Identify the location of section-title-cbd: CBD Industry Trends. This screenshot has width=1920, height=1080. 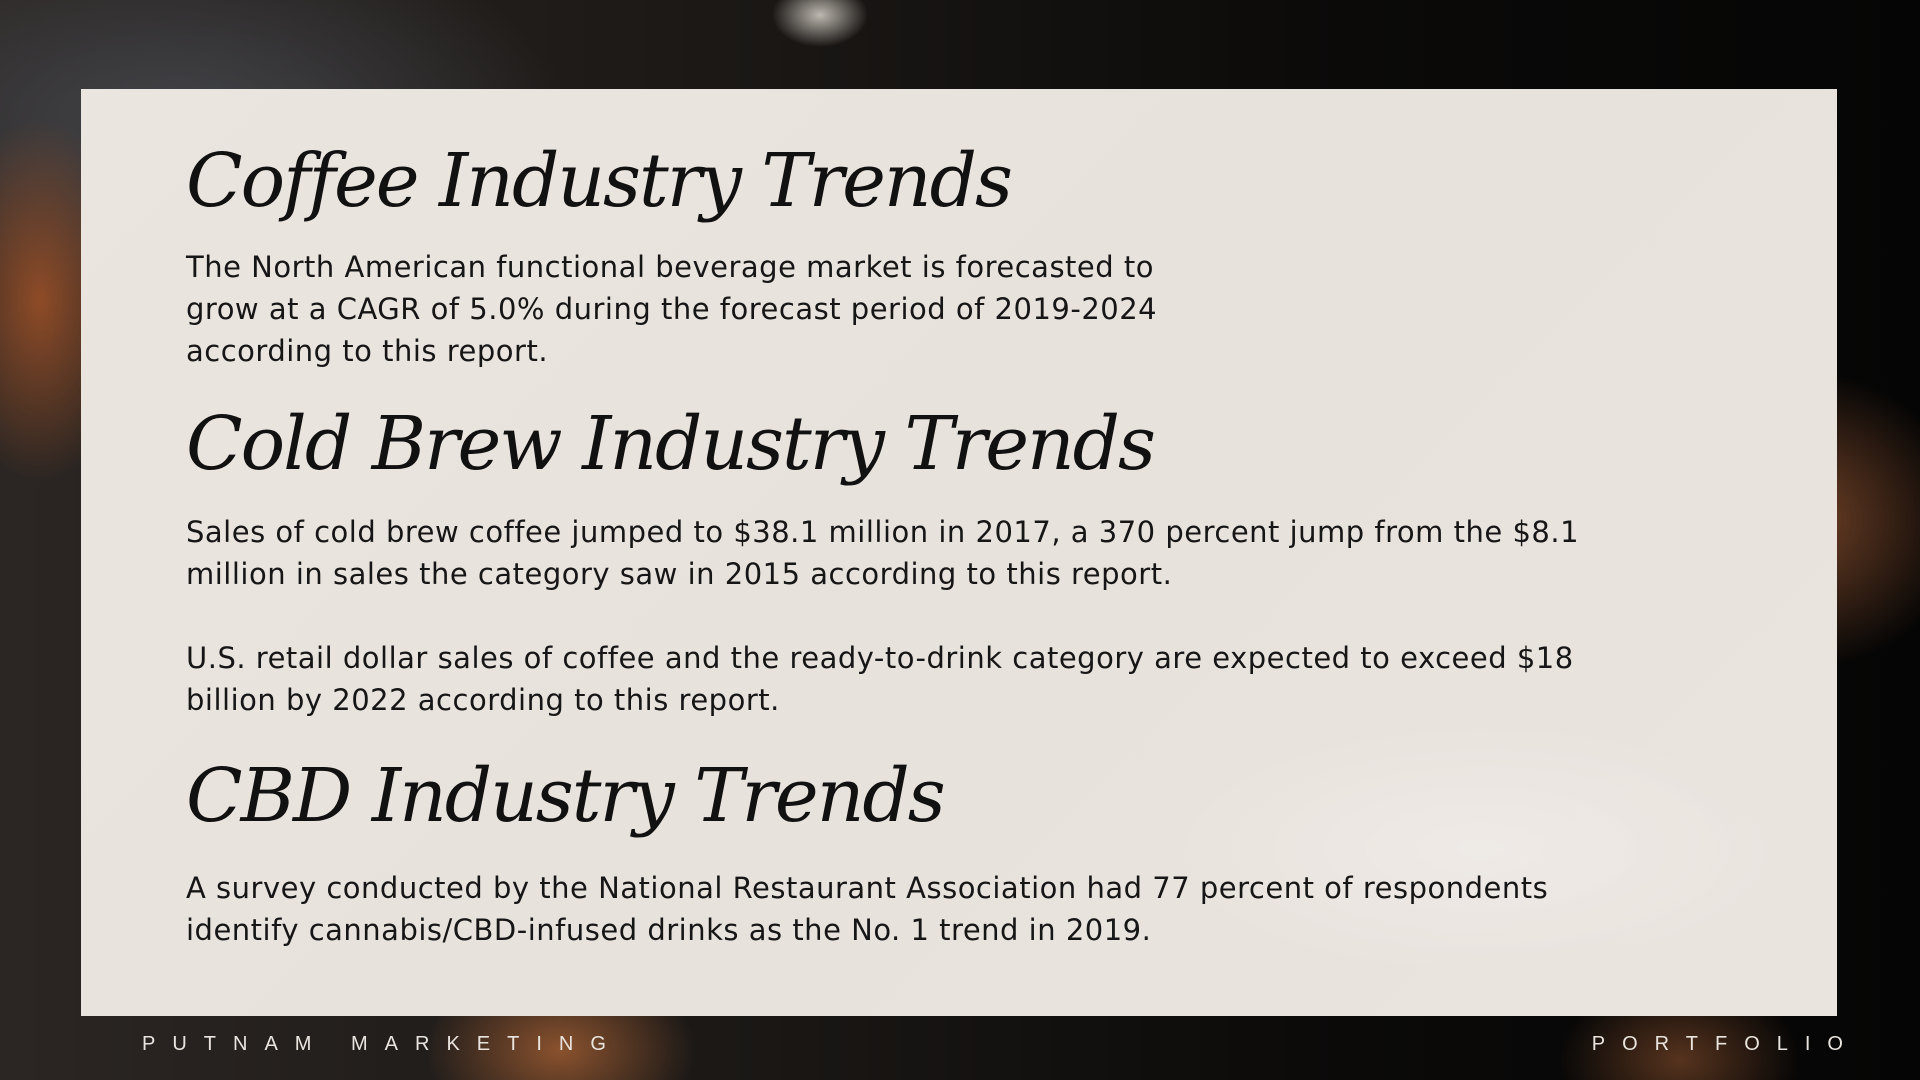
(566, 796).